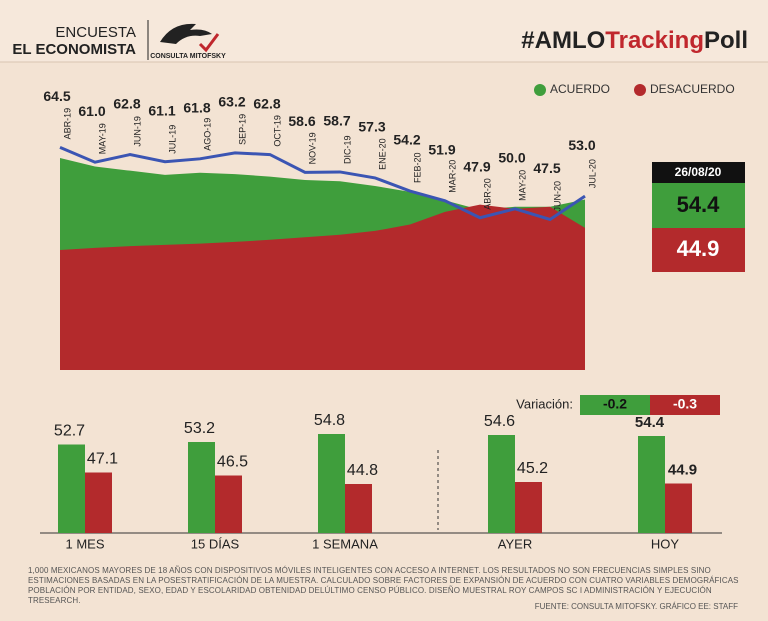 The height and width of the screenshot is (621, 768). Describe the element at coordinates (726, 40) in the screenshot. I see `hashtag-suffix: Poll` at that location.